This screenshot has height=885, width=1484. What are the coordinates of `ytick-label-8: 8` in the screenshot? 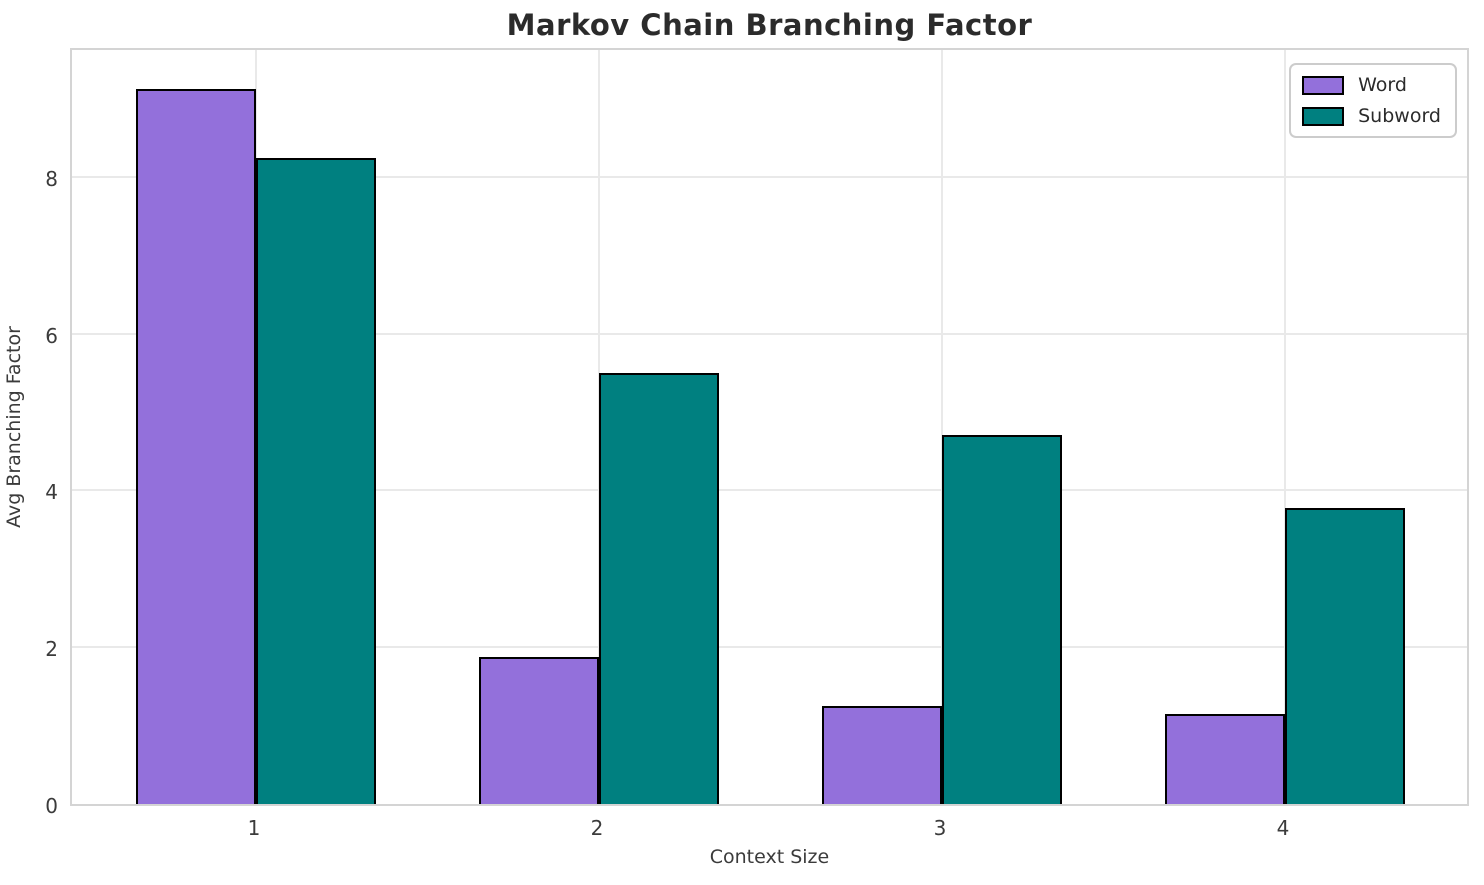 It's located at (51, 178).